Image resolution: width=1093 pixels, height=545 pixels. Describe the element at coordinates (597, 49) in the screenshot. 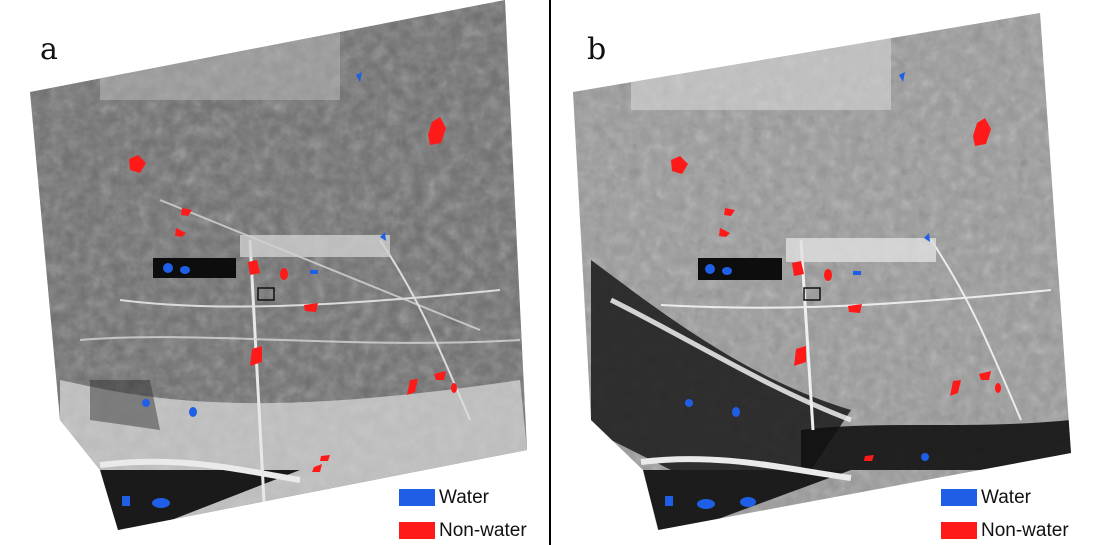

I see `panel-label-b: b` at that location.